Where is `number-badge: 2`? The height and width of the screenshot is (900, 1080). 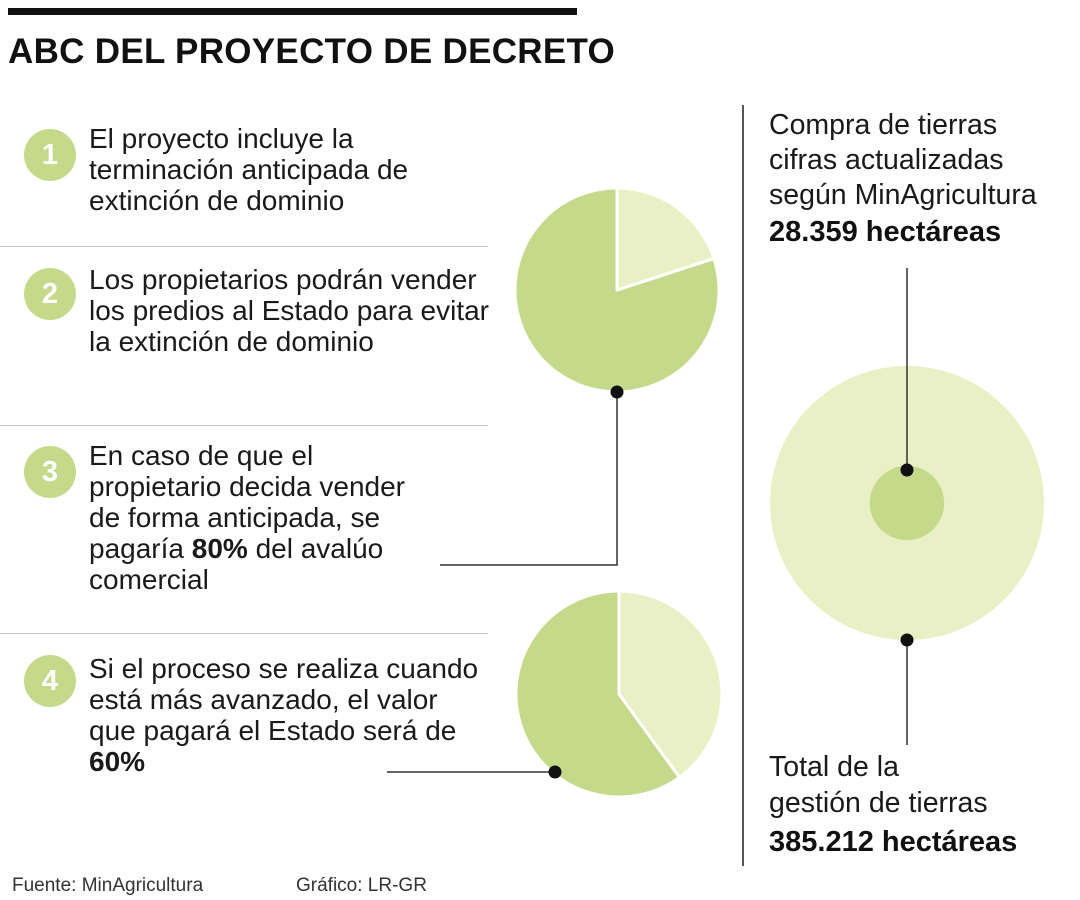
number-badge: 2 is located at coordinates (50, 294).